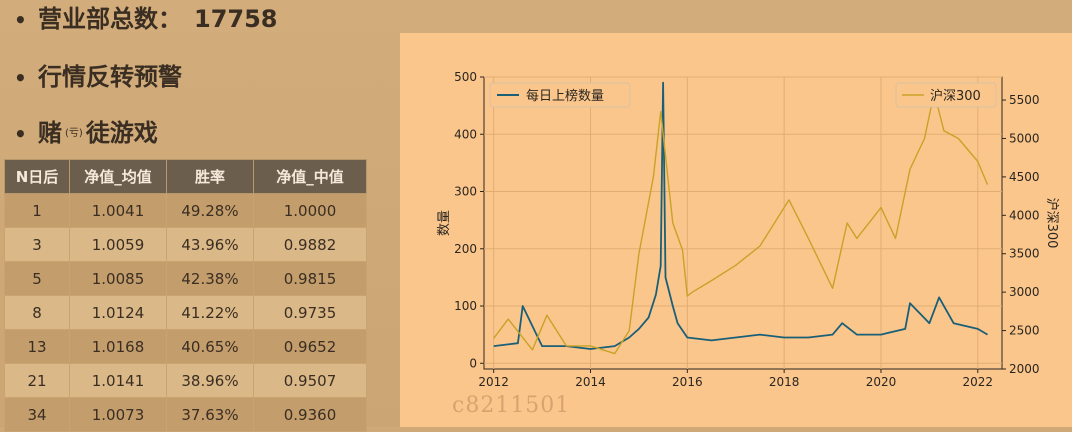 The height and width of the screenshot is (432, 1072). What do you see at coordinates (590, 382) in the screenshot?
I see `x-tick-label: 2014` at bounding box center [590, 382].